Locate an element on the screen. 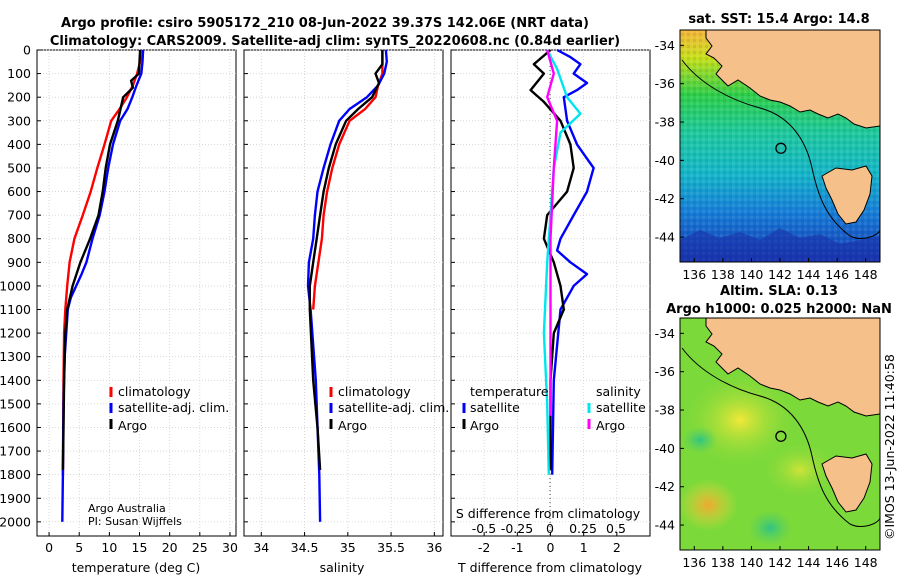 The image size is (900, 580). x-tick-label: 34.5 is located at coordinates (305, 547).